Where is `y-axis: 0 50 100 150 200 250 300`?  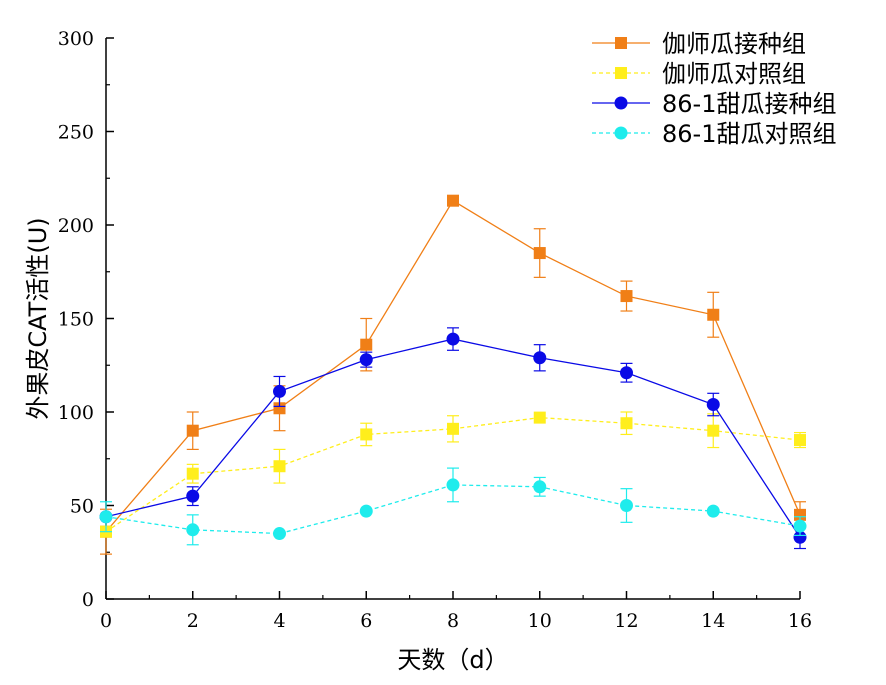
y-axis: 0 50 100 150 200 250 300 is located at coordinates (86, 319).